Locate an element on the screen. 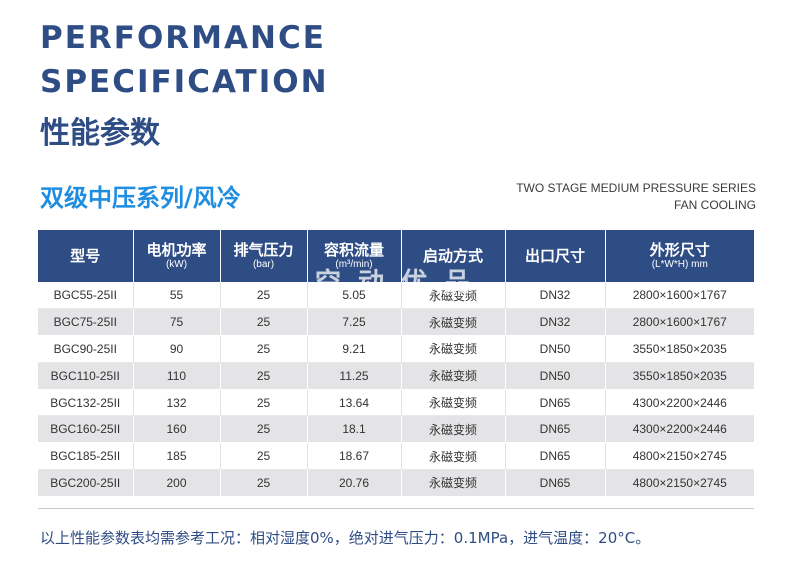 This screenshot has height=573, width=790. divider is located at coordinates (396, 508).